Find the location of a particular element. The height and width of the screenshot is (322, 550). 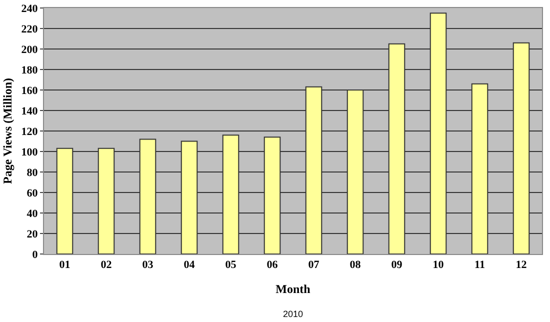

y-tick-label: 20 is located at coordinates (32, 234).